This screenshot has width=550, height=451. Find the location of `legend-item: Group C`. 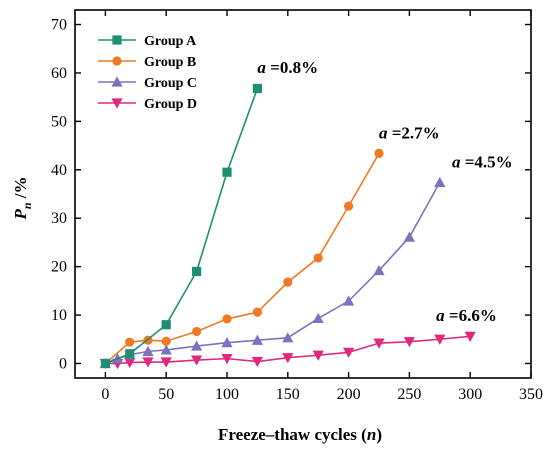

legend-item: Group C is located at coordinates (147, 83).